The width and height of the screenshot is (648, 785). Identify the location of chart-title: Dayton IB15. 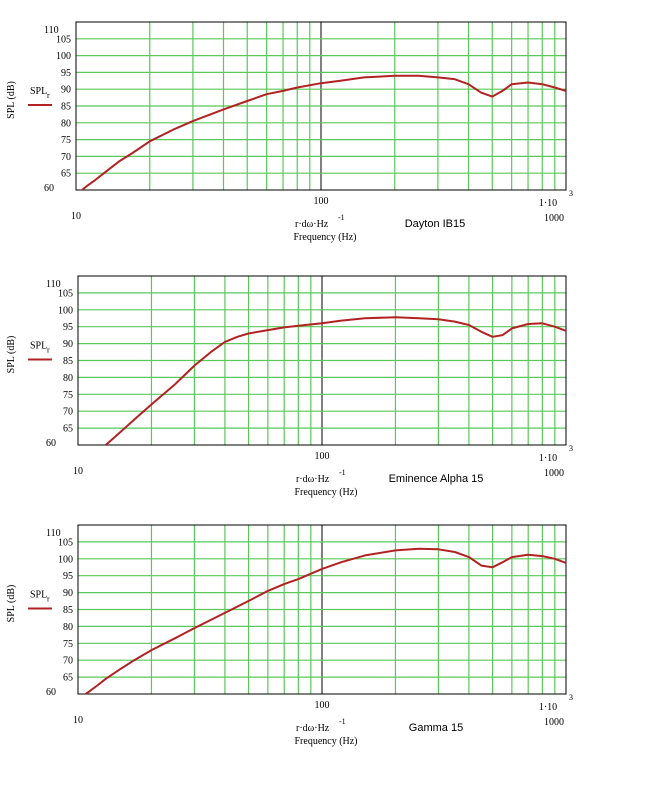
(435, 224).